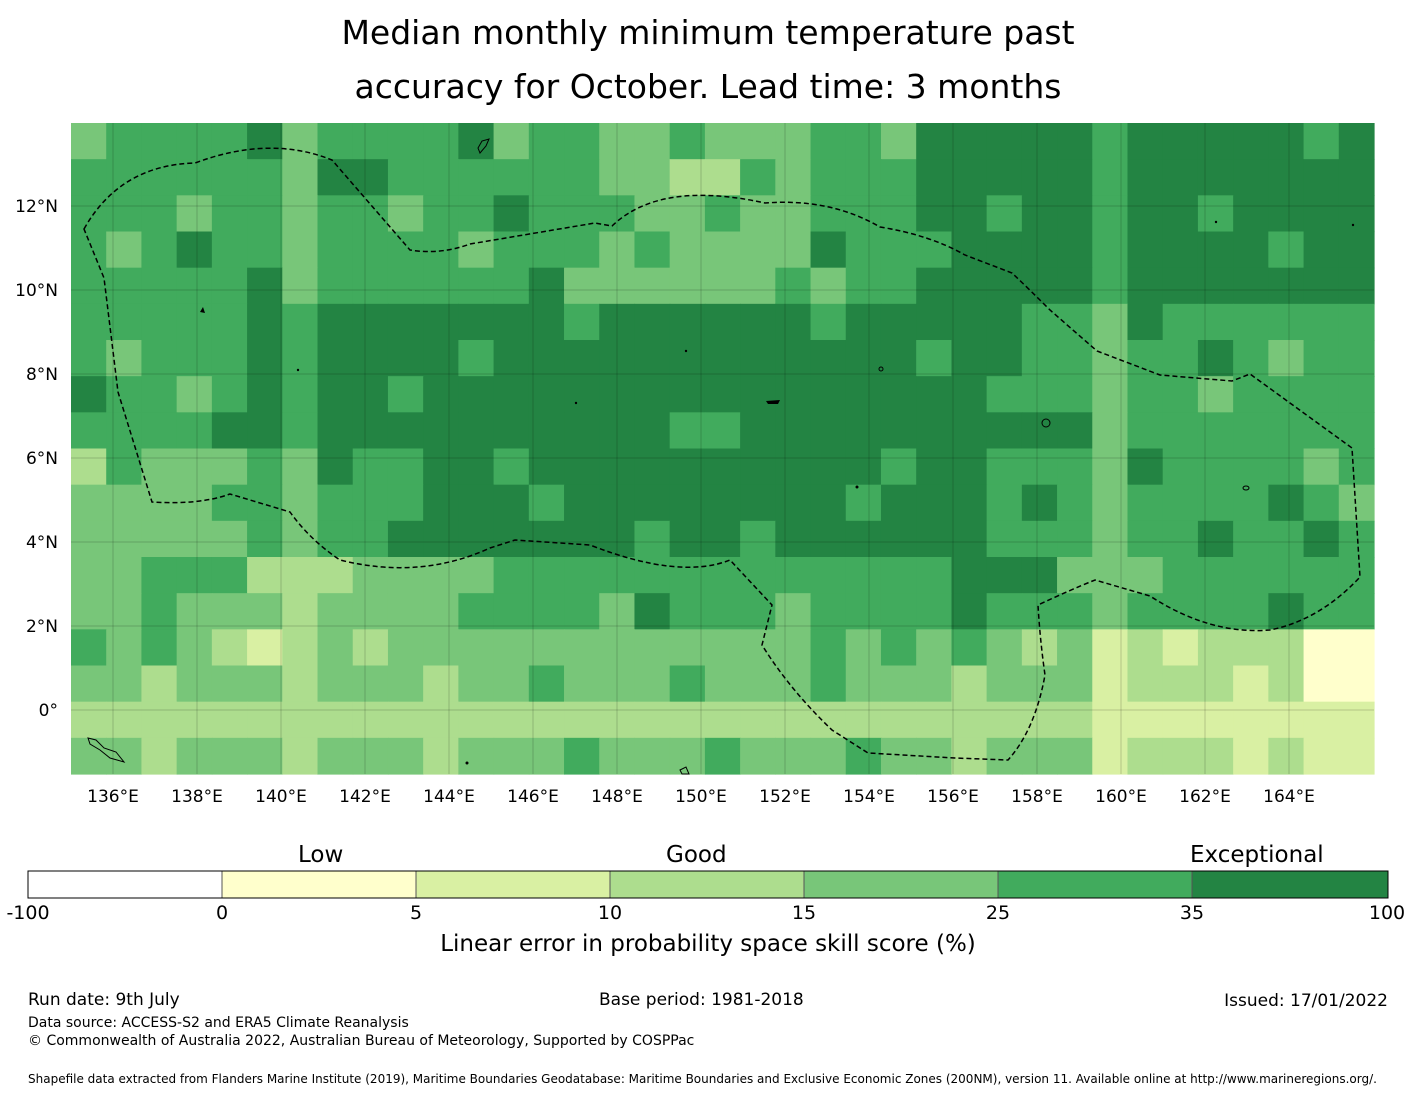 This screenshot has height=1095, width=1416. Describe the element at coordinates (1095, 884) in the screenshot. I see `colorbar-swatch` at that location.